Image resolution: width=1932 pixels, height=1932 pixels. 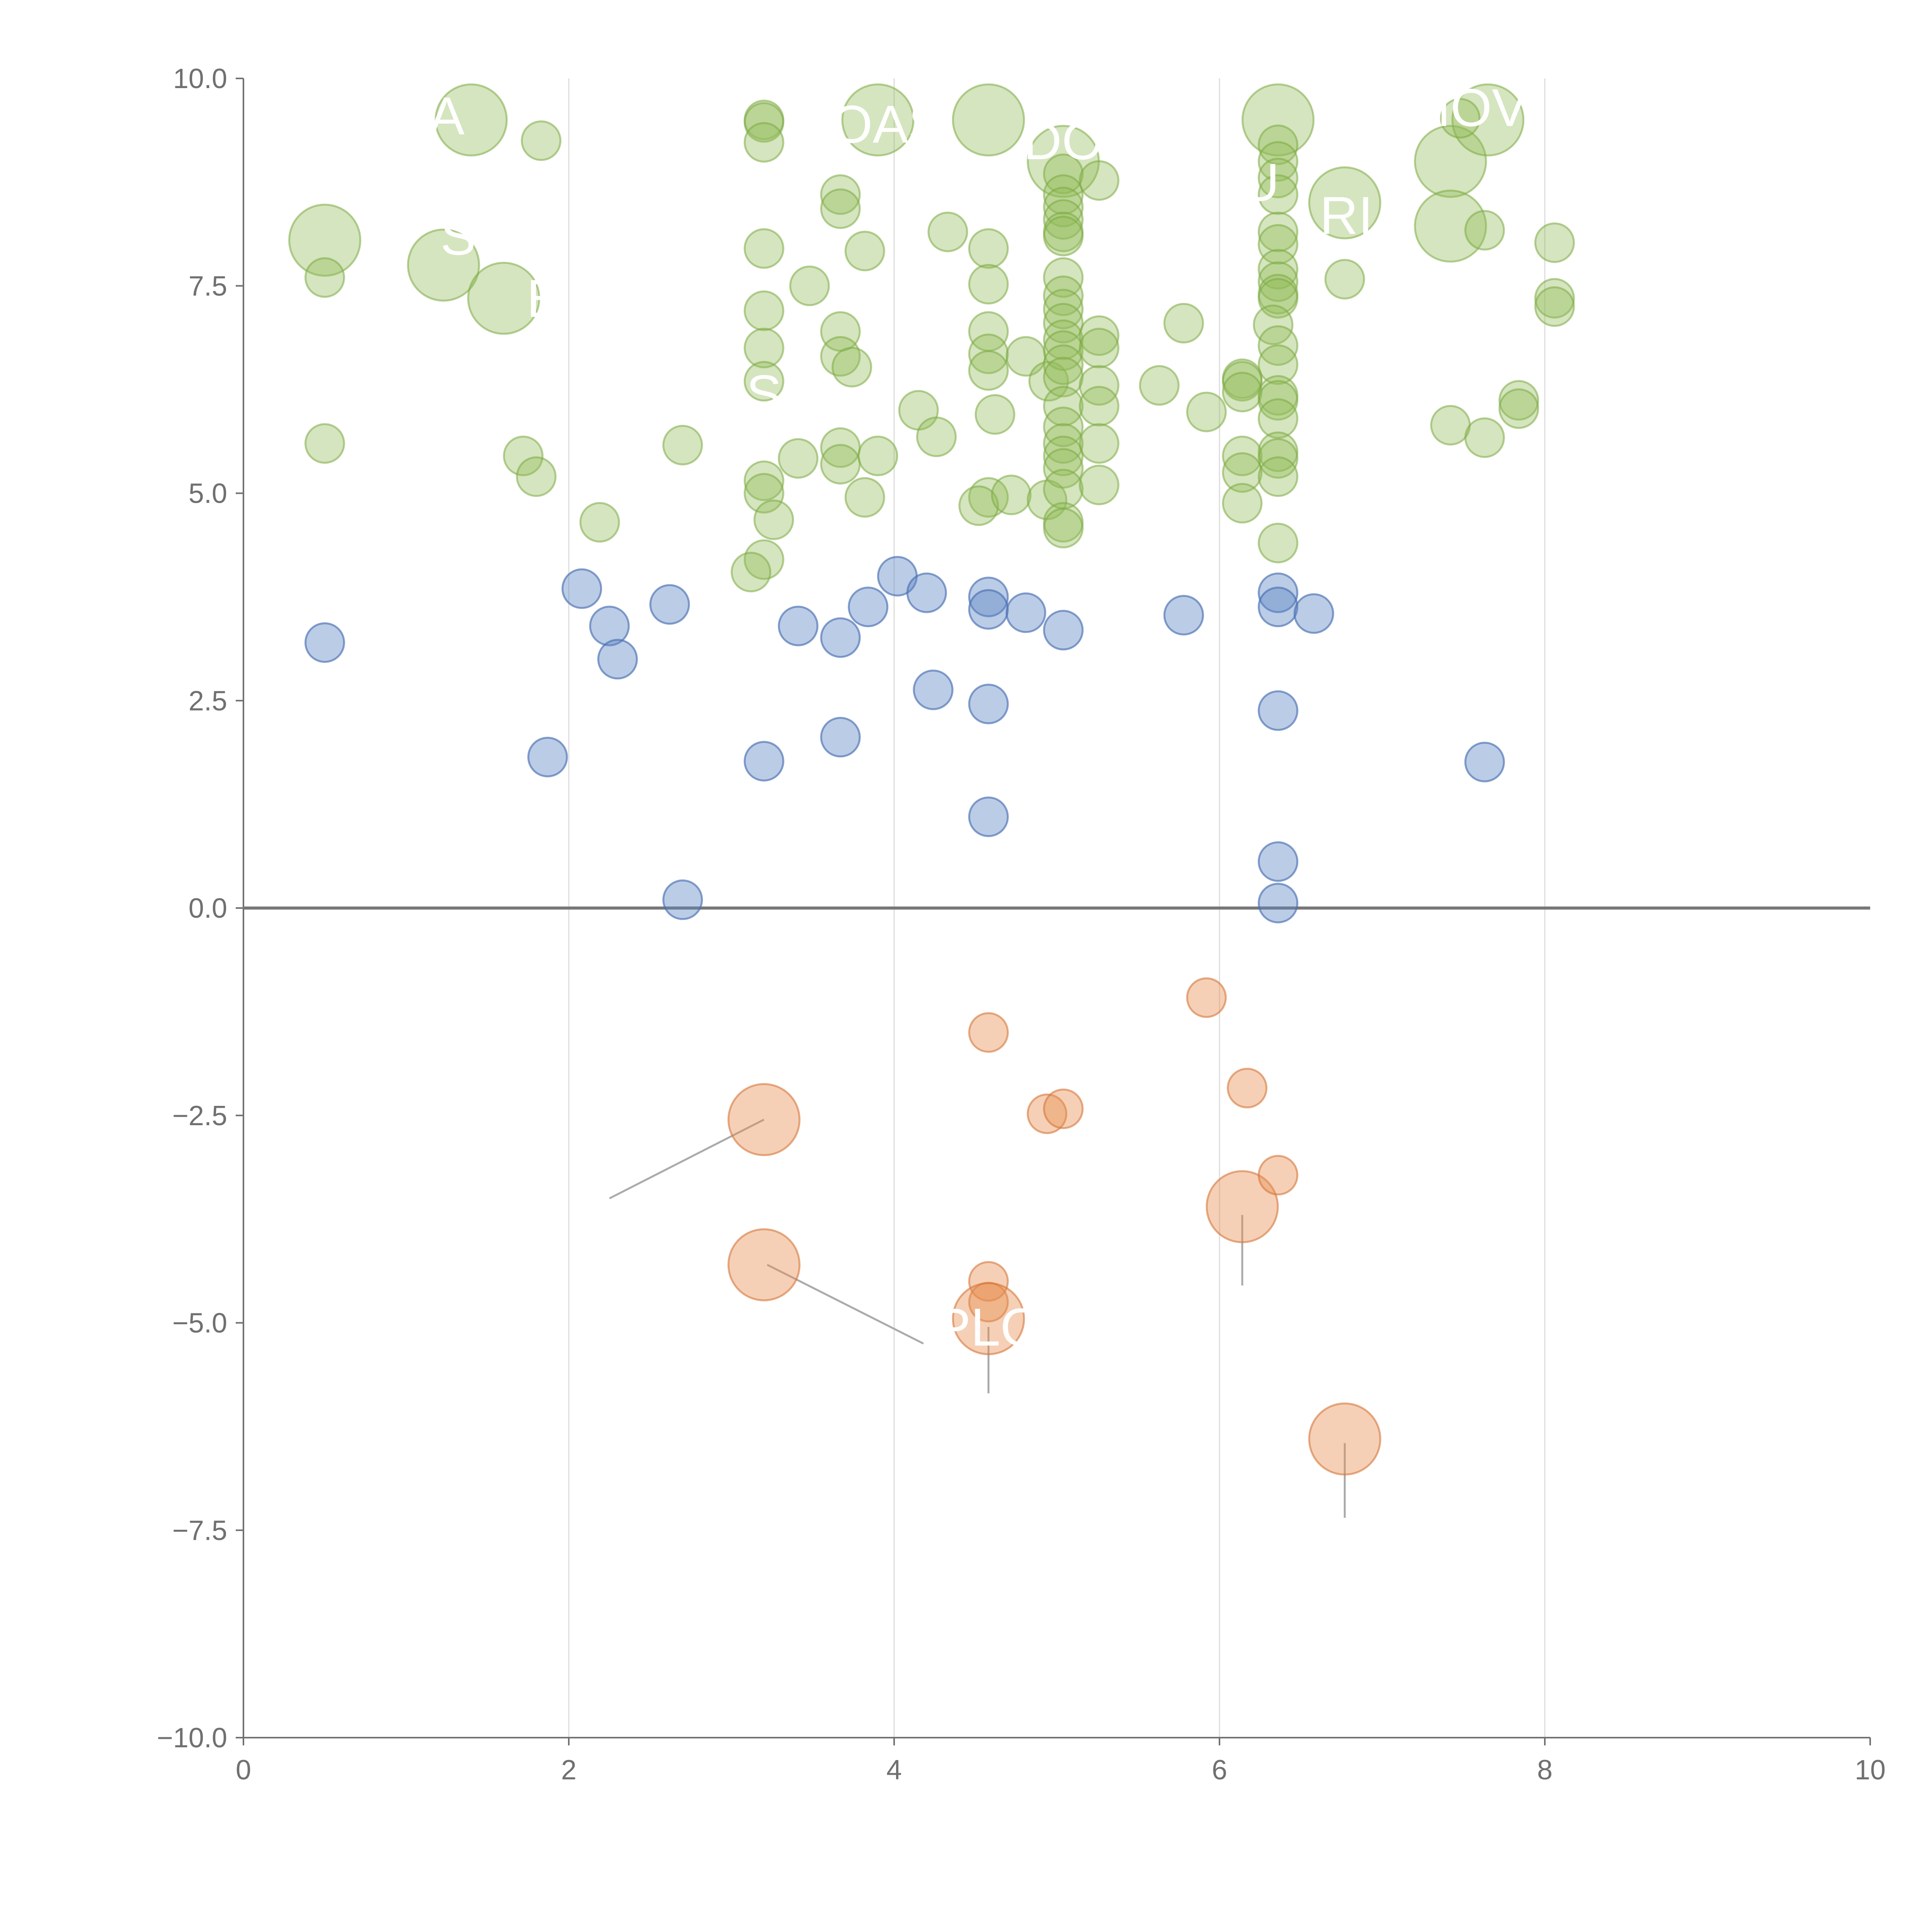 What do you see at coordinates (208, 908) in the screenshot?
I see `y-tick-label: 0.0` at bounding box center [208, 908].